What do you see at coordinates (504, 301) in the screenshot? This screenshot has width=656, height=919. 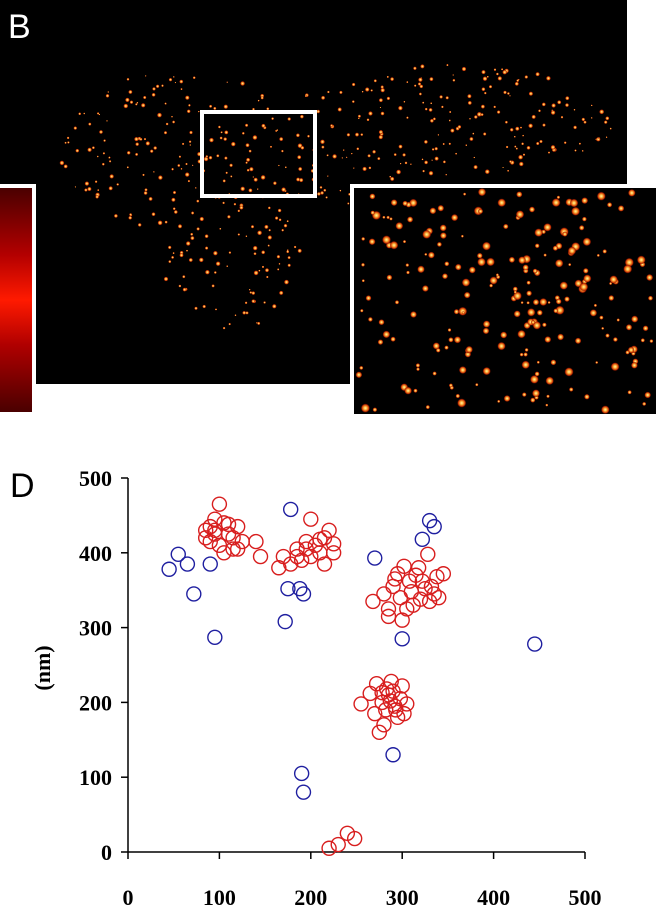 I see `inset-spots` at bounding box center [504, 301].